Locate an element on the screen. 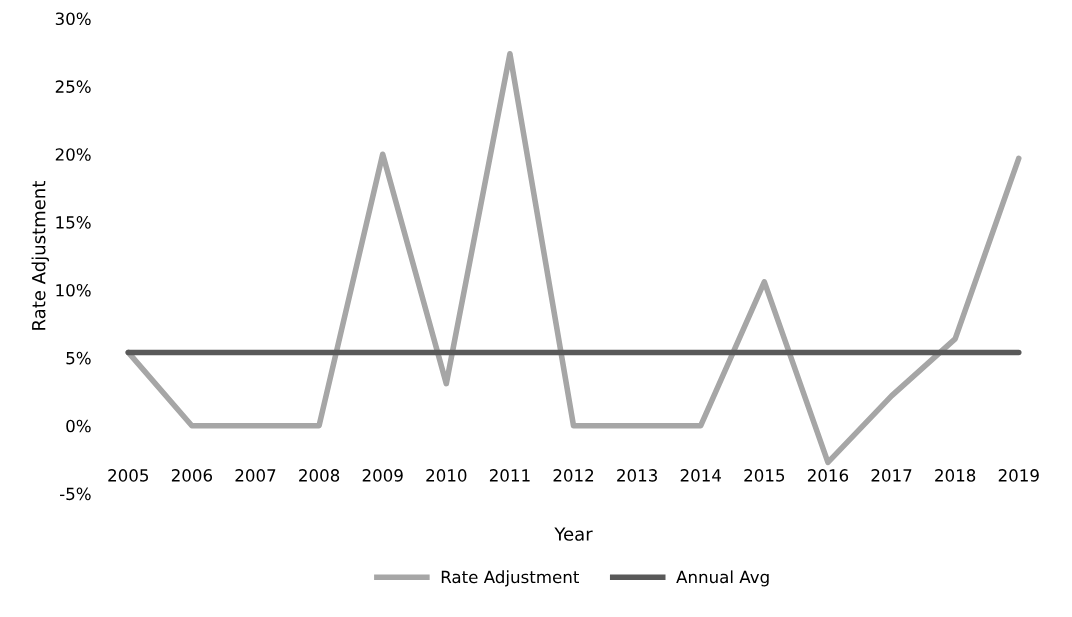 The image size is (1072, 617). legend-label: Rate Adjustment is located at coordinates (510, 578).